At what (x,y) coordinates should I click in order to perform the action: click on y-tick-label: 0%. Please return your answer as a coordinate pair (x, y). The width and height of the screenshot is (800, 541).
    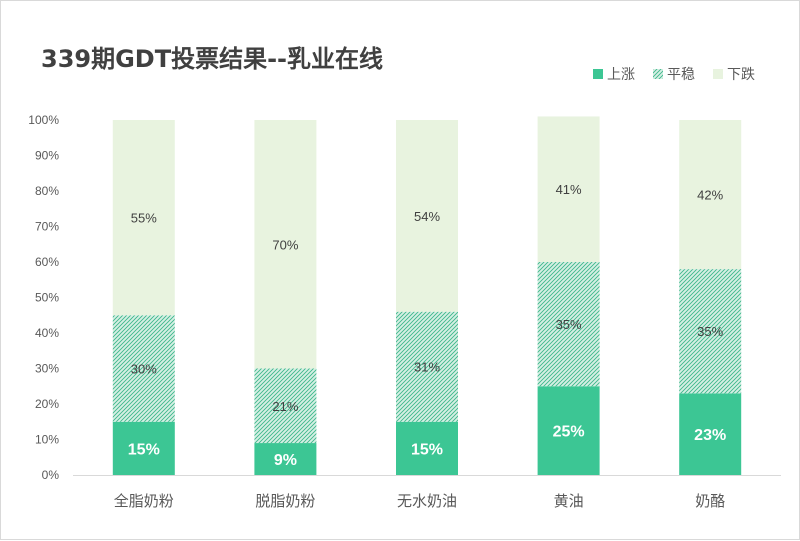
    Looking at the image, I should click on (51, 475).